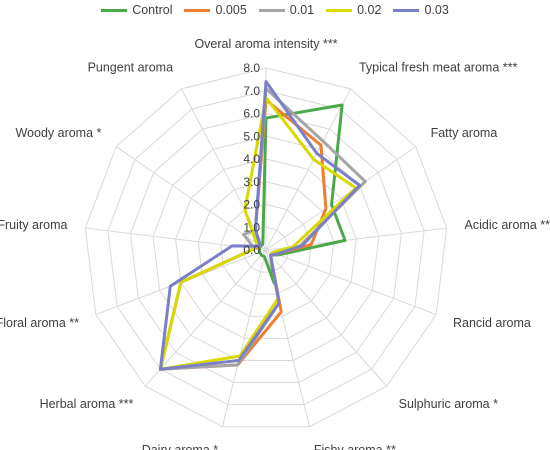  Describe the element at coordinates (87, 404) in the screenshot. I see `axis-label: Herbal aroma ***` at that location.